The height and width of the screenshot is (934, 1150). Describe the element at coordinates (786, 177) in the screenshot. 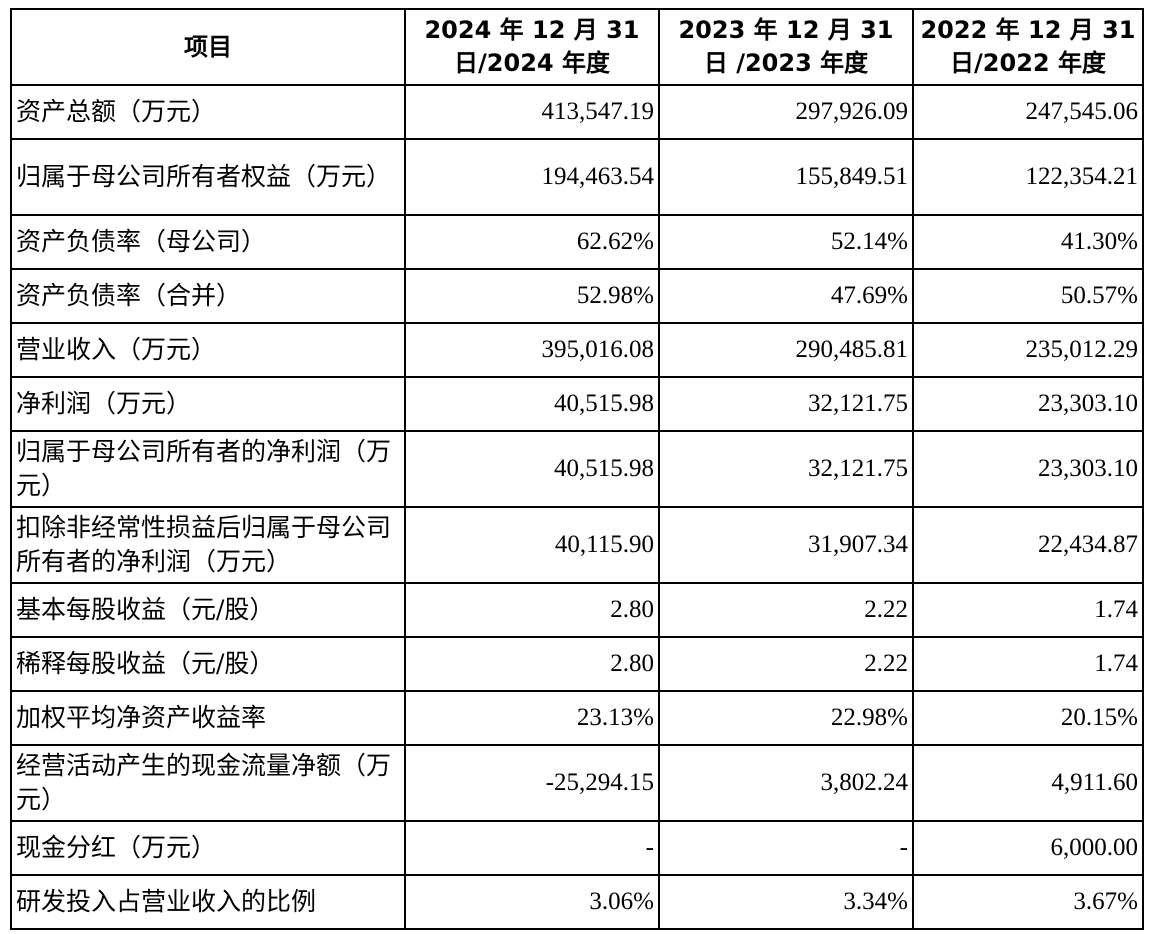

I see `cell-2023: 155,849.51` at that location.